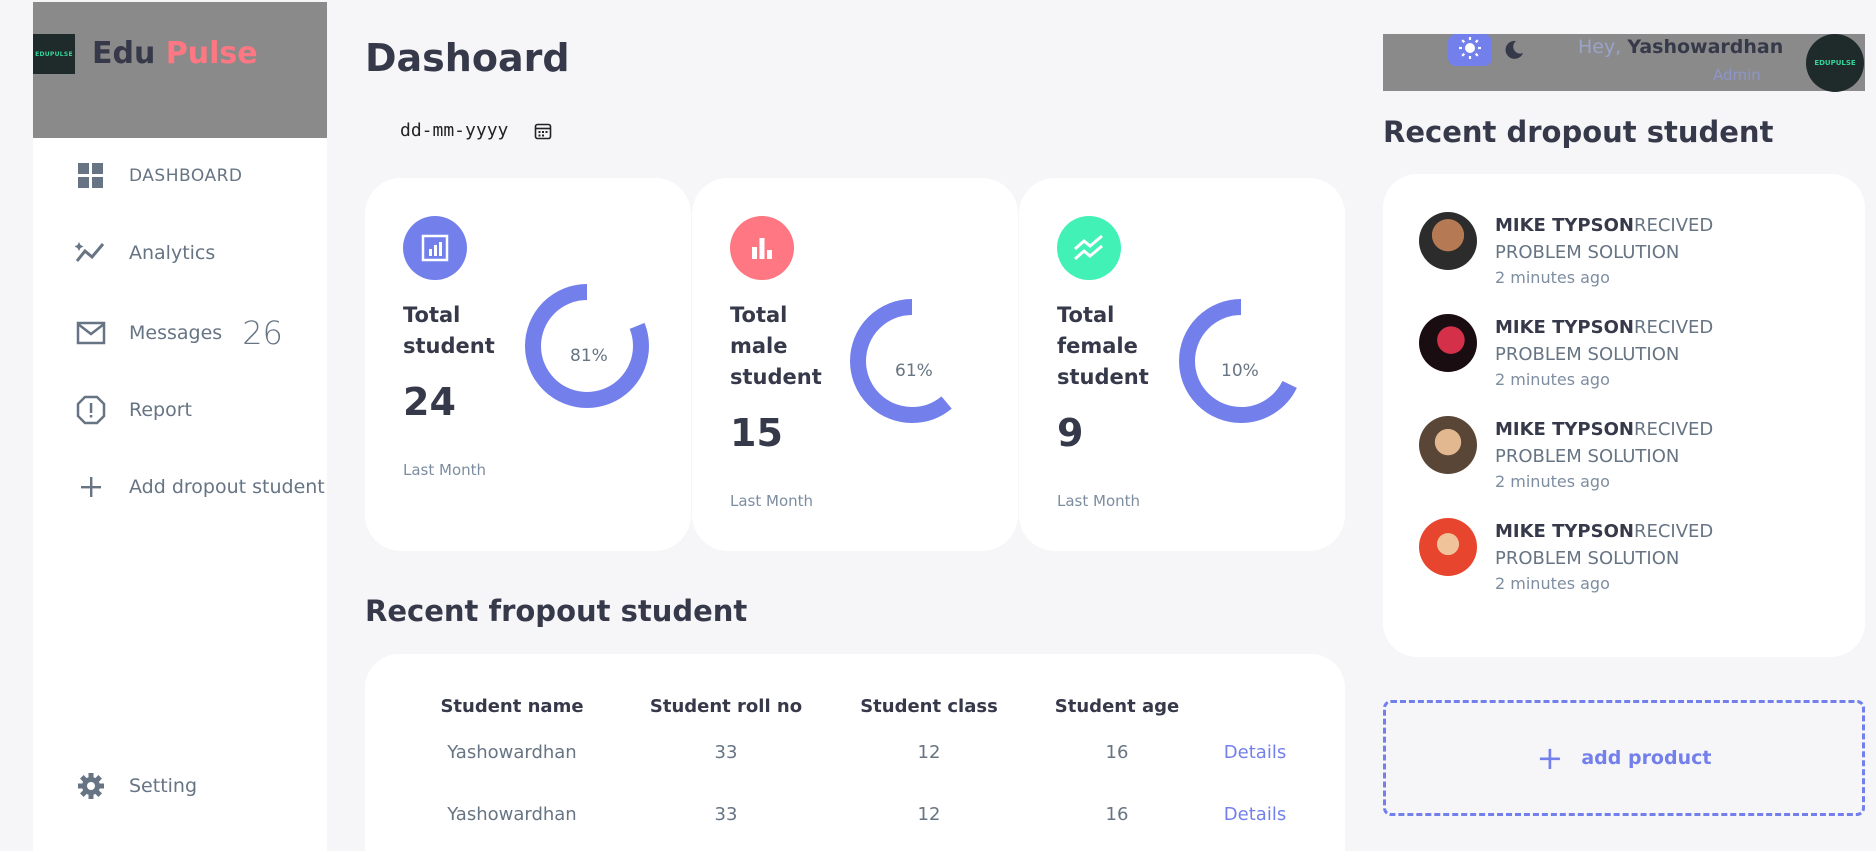 The image size is (1876, 851). I want to click on calendar-icon, so click(543, 131).